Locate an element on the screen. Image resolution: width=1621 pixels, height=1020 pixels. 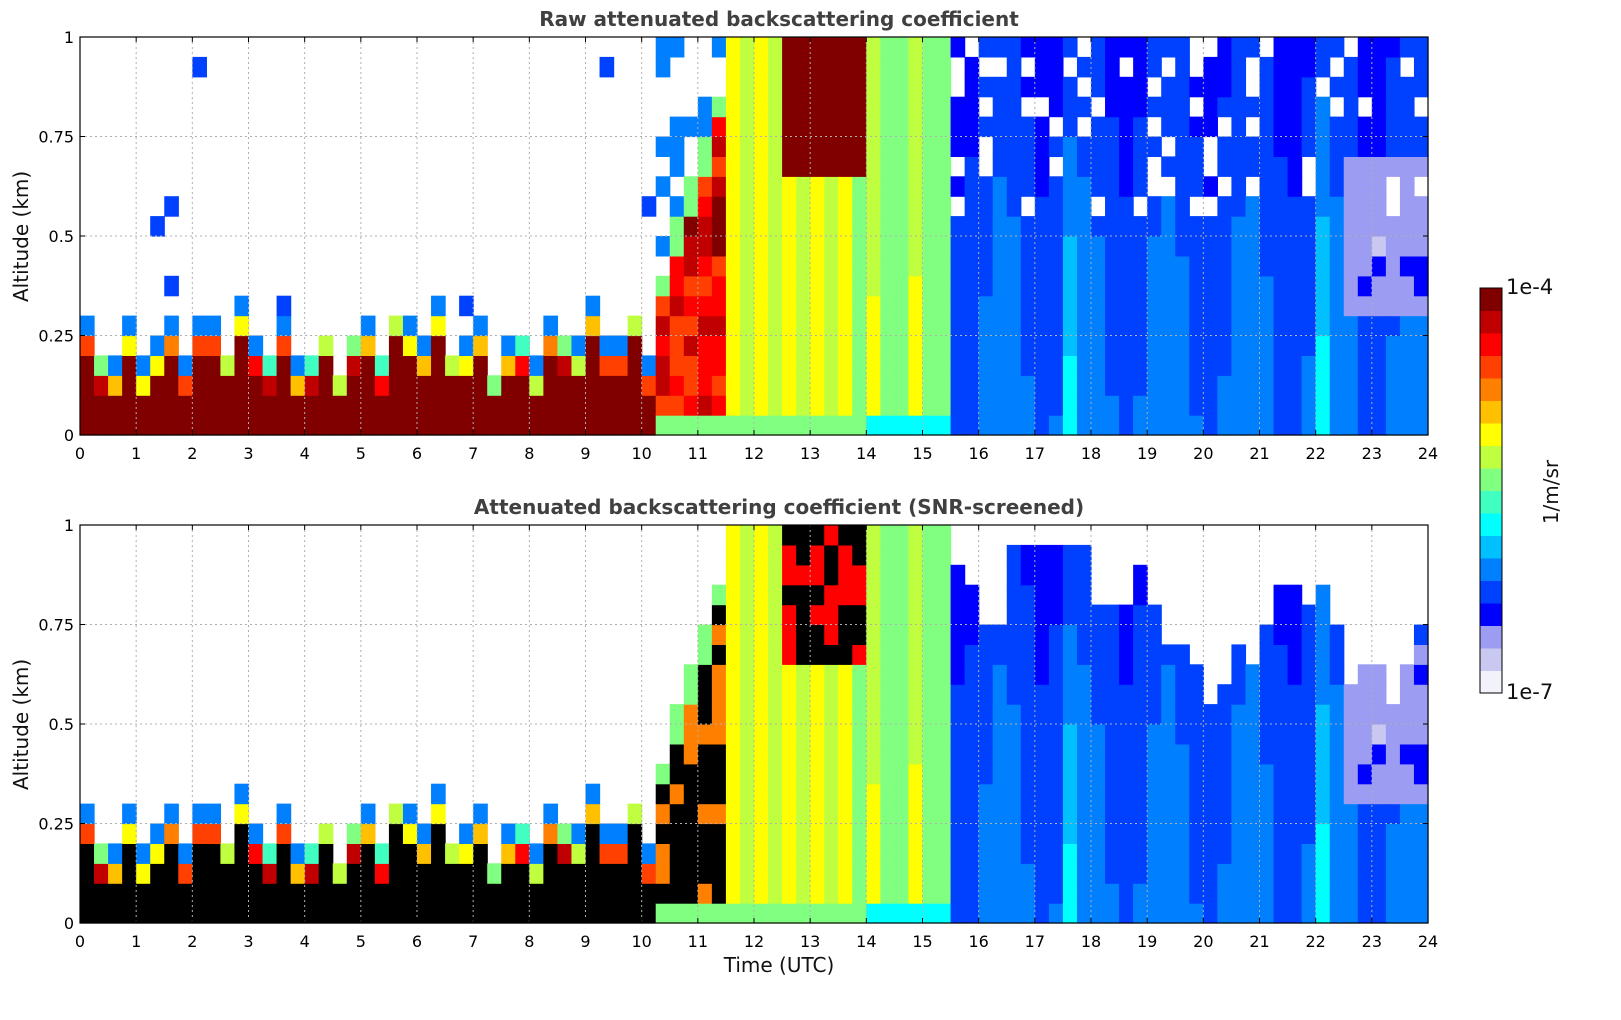
colorbar-segment is located at coordinates (1491, 502).